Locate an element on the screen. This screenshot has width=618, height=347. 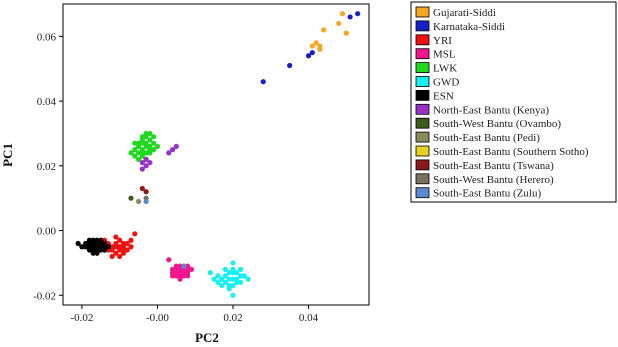
legend-swatch-south-west-bantu-ovambo is located at coordinates (422, 123).